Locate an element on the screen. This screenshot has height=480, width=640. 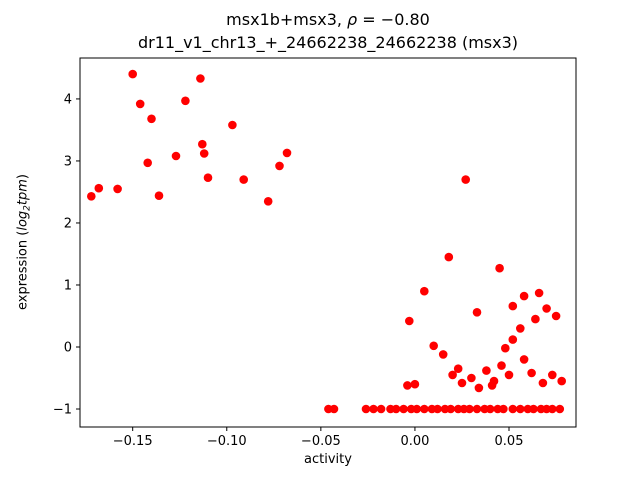
chart-title: msx1b+msx3, ρ = −0.80 is located at coordinates (328, 19).